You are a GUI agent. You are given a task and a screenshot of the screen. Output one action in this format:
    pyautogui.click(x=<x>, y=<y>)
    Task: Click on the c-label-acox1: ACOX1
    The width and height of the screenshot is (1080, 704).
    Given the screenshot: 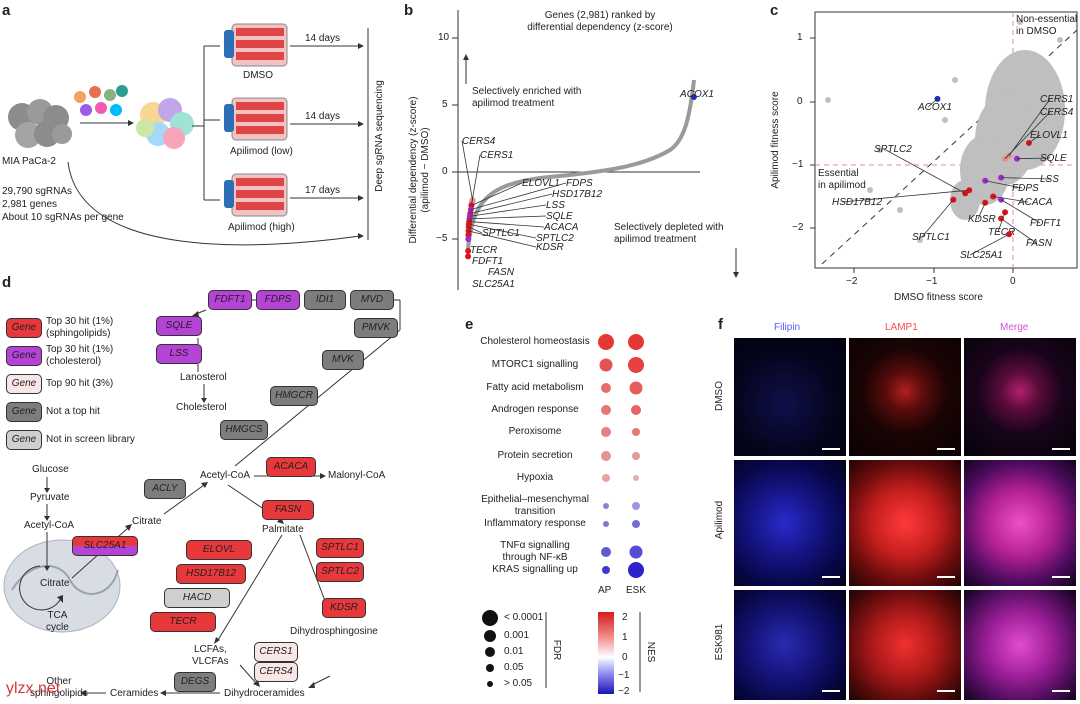 What is the action you would take?
    pyautogui.click(x=934, y=107)
    